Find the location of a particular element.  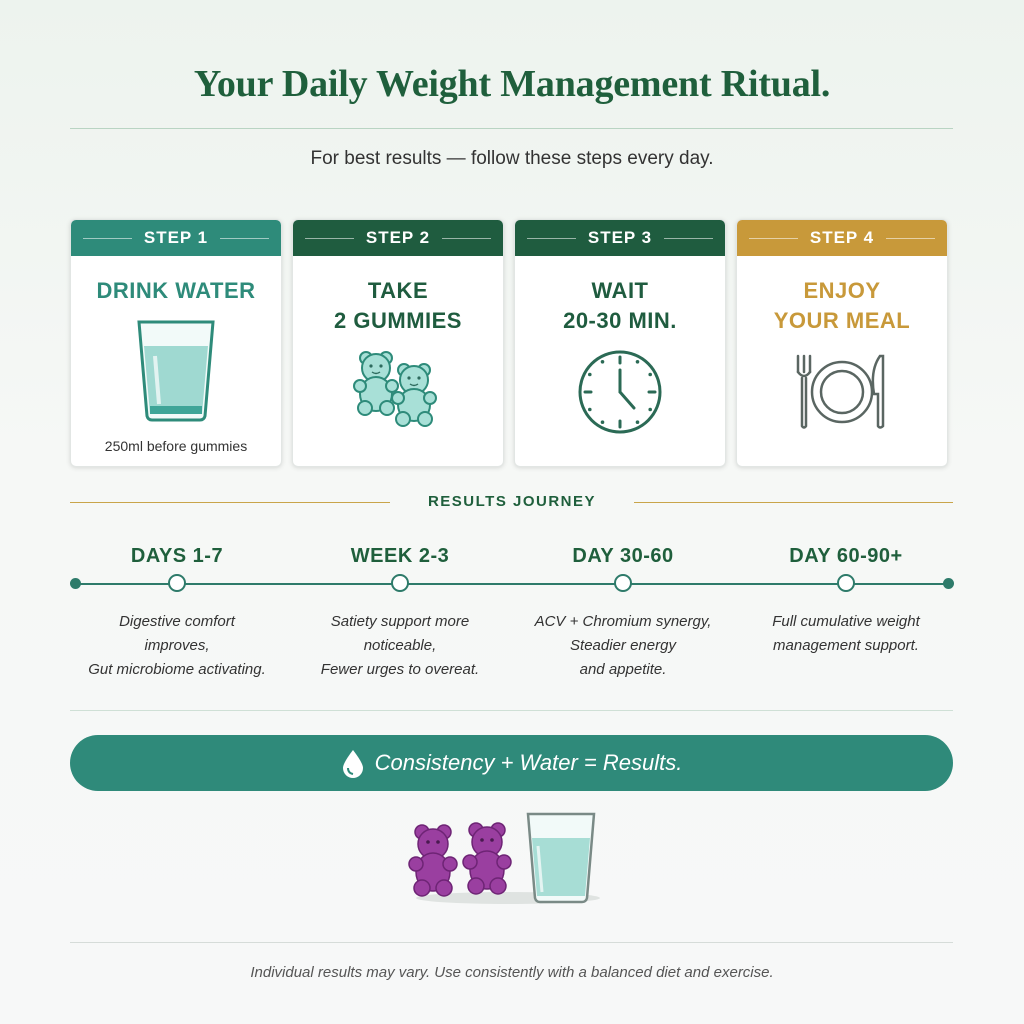

step-label-1: STEP 1 is located at coordinates (176, 237).